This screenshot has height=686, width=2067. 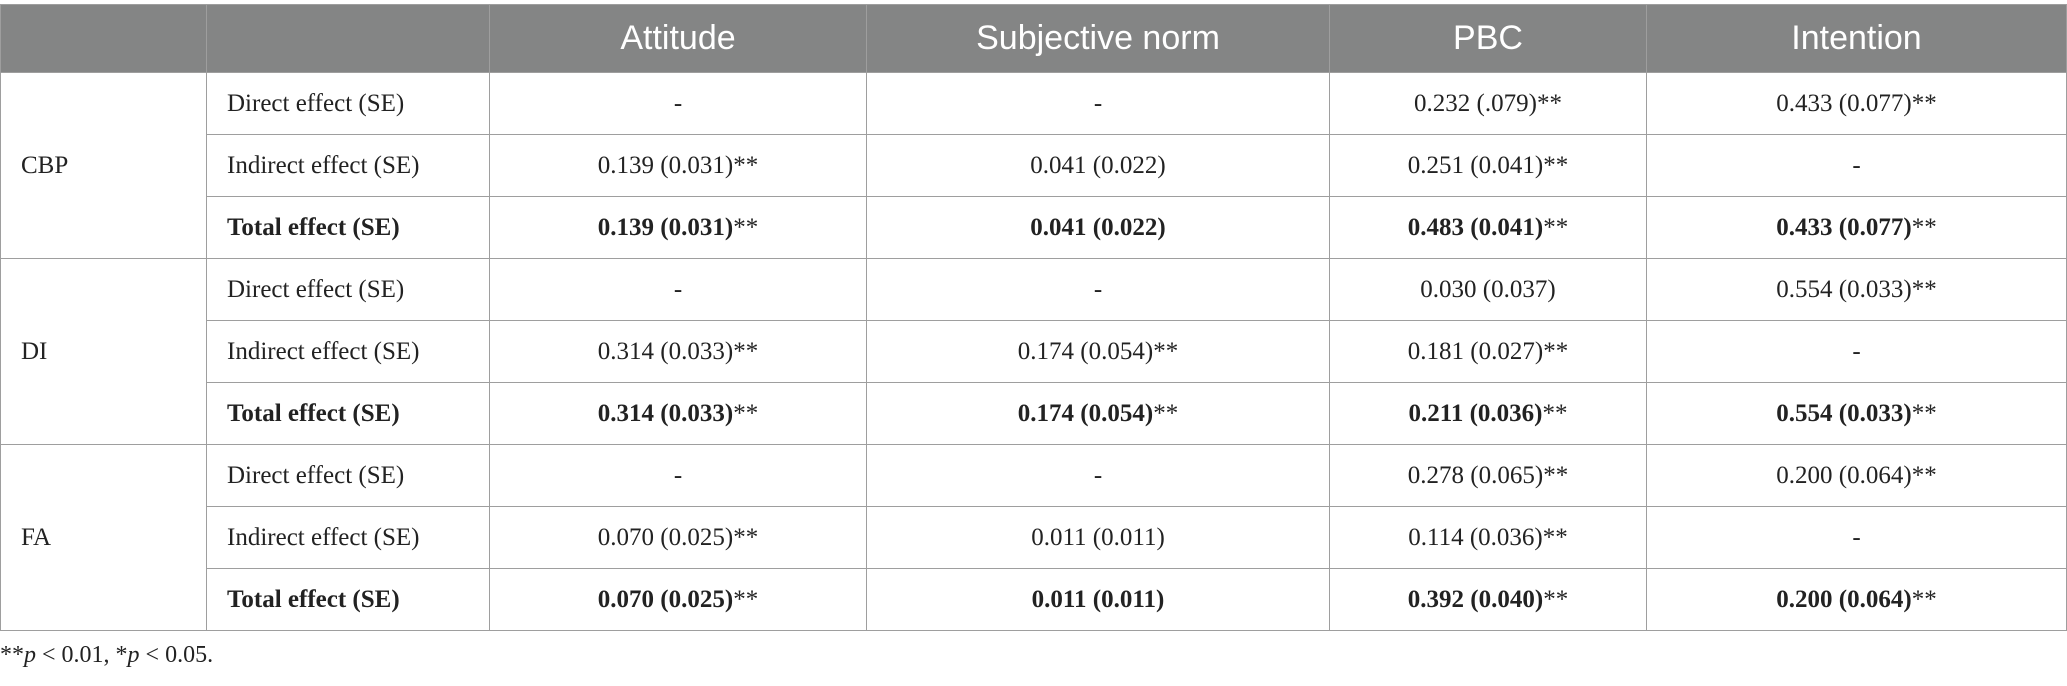 I want to click on cell-pbc: 0.030 (0.037), so click(x=1488, y=289).